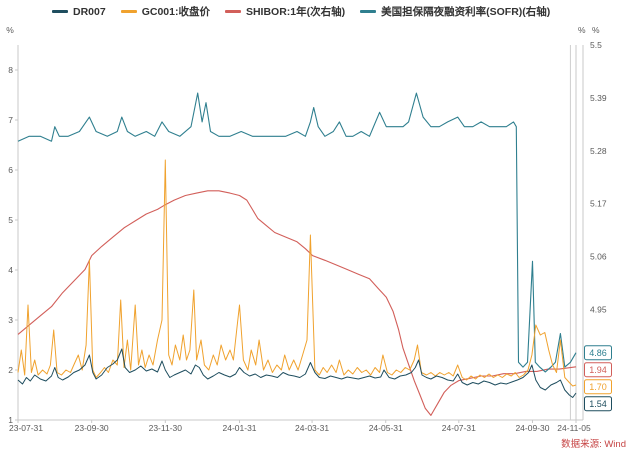 Image resolution: width=640 pixels, height=453 pixels. Describe the element at coordinates (596, 30) in the screenshot. I see `right-axis-unit-label: %` at that location.